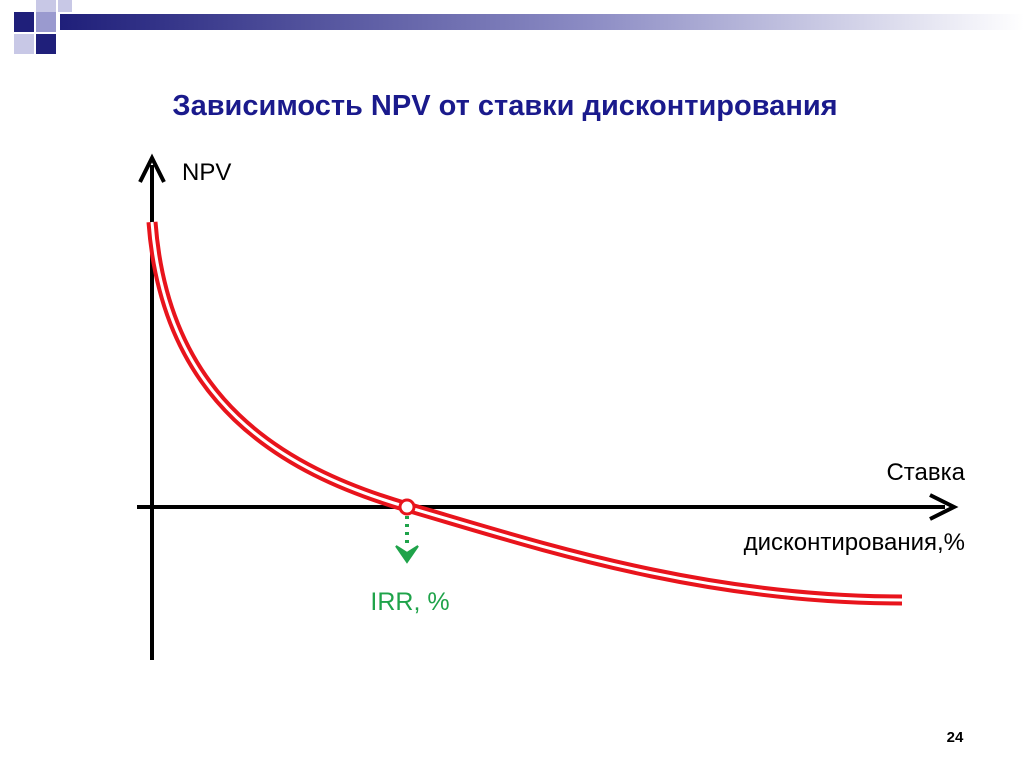 The width and height of the screenshot is (1024, 767). What do you see at coordinates (854, 542) in the screenshot?
I see `x-axis-label: дисконтирования,%` at bounding box center [854, 542].